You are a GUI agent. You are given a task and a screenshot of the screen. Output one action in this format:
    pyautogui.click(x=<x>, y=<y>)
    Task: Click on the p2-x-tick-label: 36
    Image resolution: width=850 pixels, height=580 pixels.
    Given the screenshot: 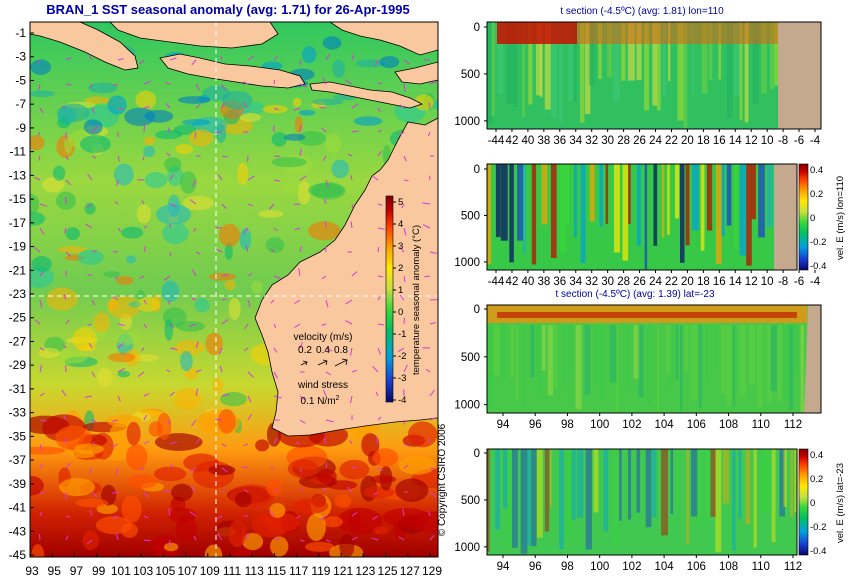 What is the action you would take?
    pyautogui.click(x=559, y=282)
    